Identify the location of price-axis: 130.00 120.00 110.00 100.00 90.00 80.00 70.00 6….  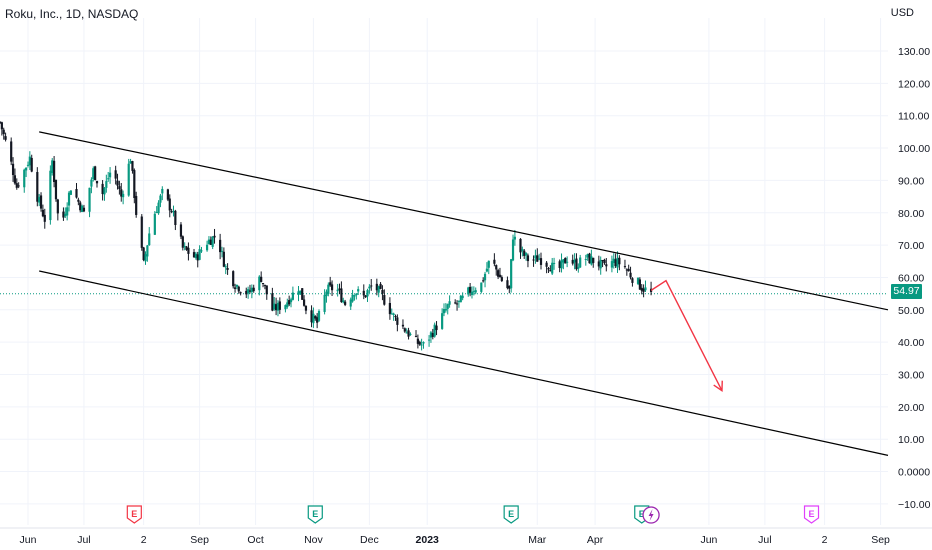
(914, 278).